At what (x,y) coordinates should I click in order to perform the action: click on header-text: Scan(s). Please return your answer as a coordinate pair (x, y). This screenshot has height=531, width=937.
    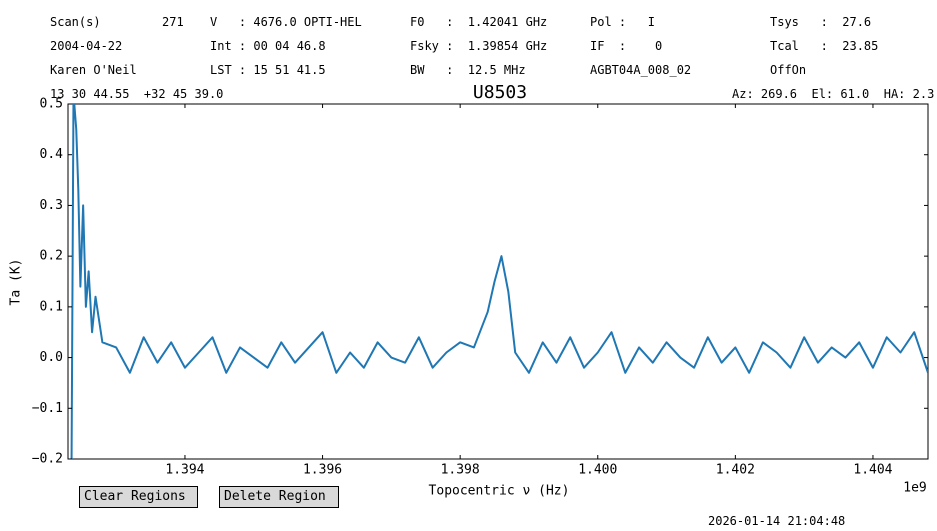
    Looking at the image, I should click on (75, 22).